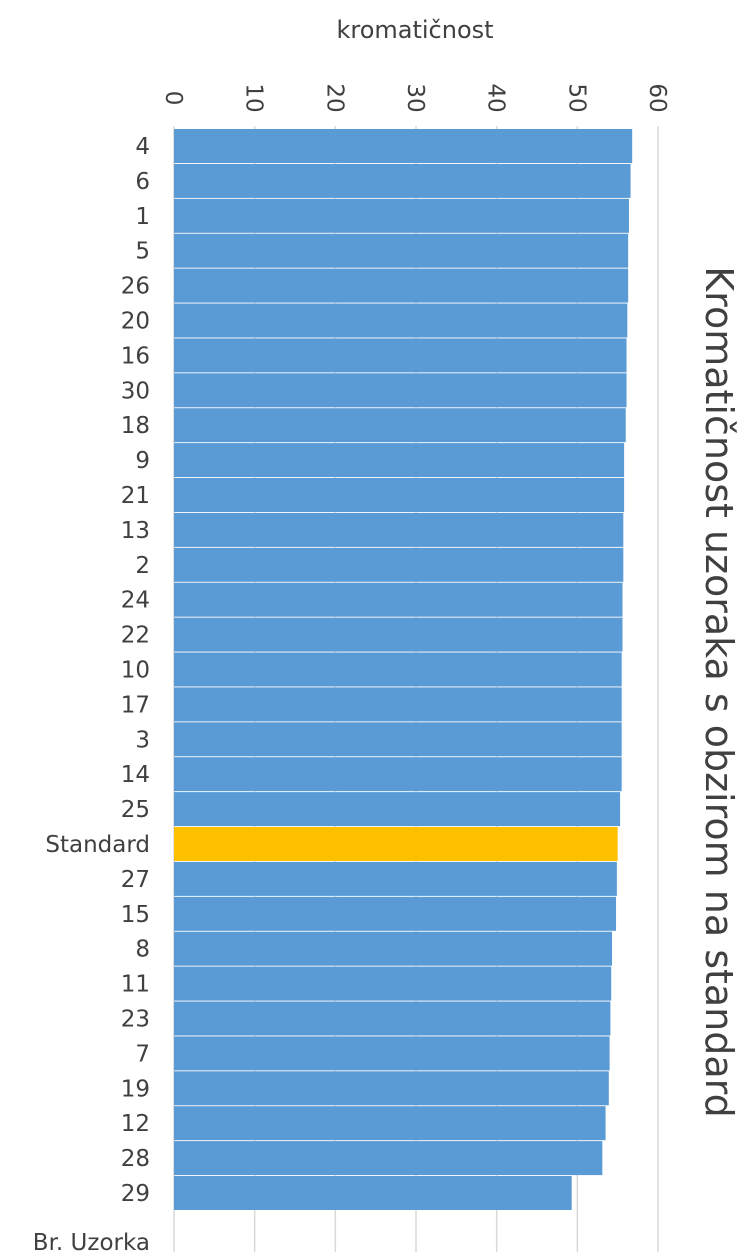 The width and height of the screenshot is (748, 1258). I want to click on category-label: 9, so click(142, 461).